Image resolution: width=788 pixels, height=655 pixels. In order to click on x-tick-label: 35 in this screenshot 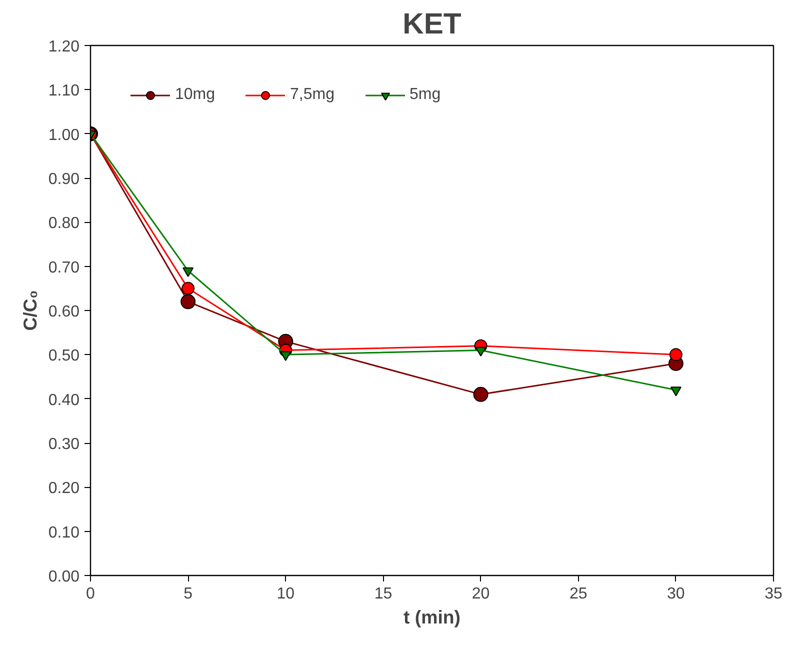, I will do `click(773, 594)`.